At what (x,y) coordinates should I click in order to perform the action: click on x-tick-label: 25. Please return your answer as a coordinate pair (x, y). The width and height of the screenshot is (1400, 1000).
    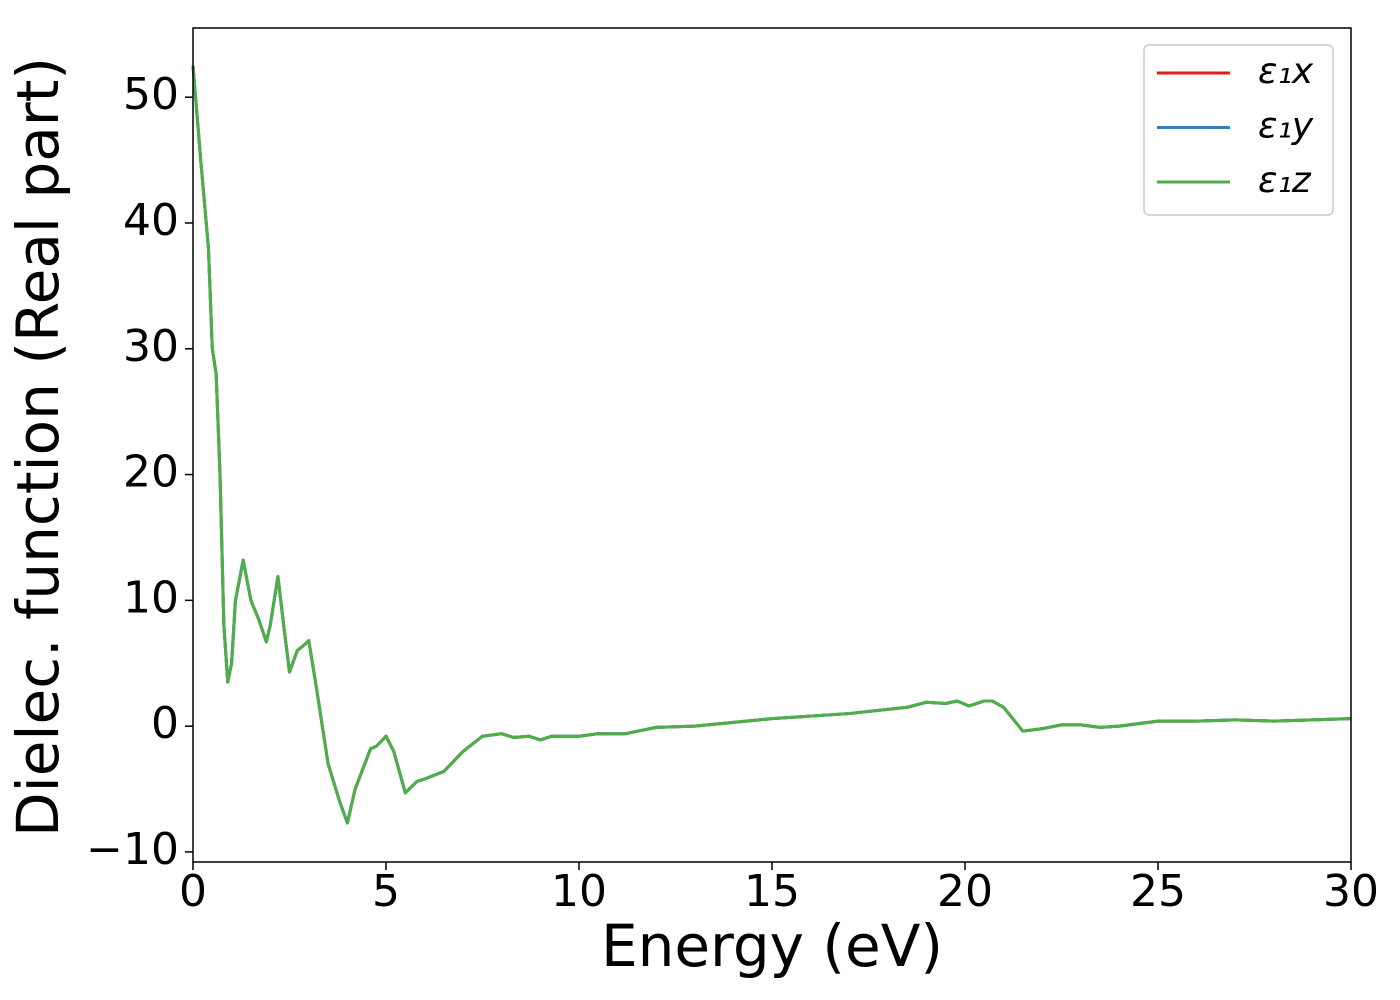
    Looking at the image, I should click on (1158, 891).